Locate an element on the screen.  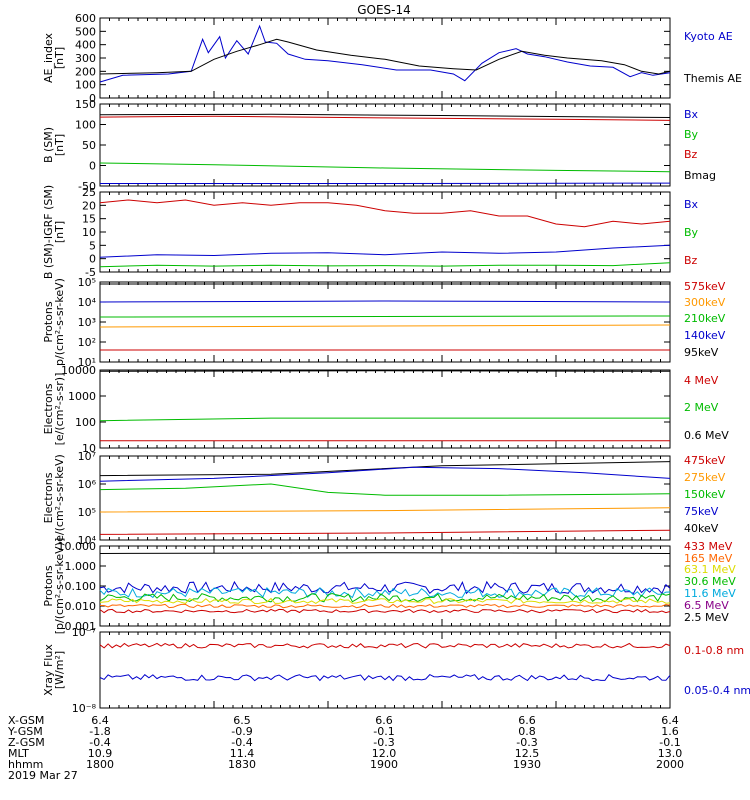
panel-frame is located at coordinates (385, 58).